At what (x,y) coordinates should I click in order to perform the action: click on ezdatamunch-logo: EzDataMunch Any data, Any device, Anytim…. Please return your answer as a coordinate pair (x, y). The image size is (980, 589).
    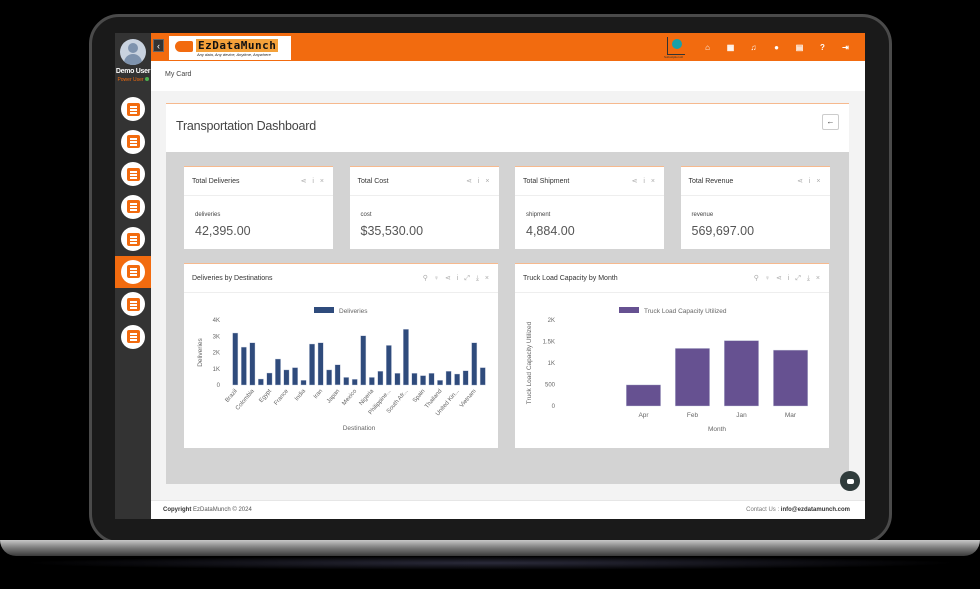
    Looking at the image, I should click on (230, 48).